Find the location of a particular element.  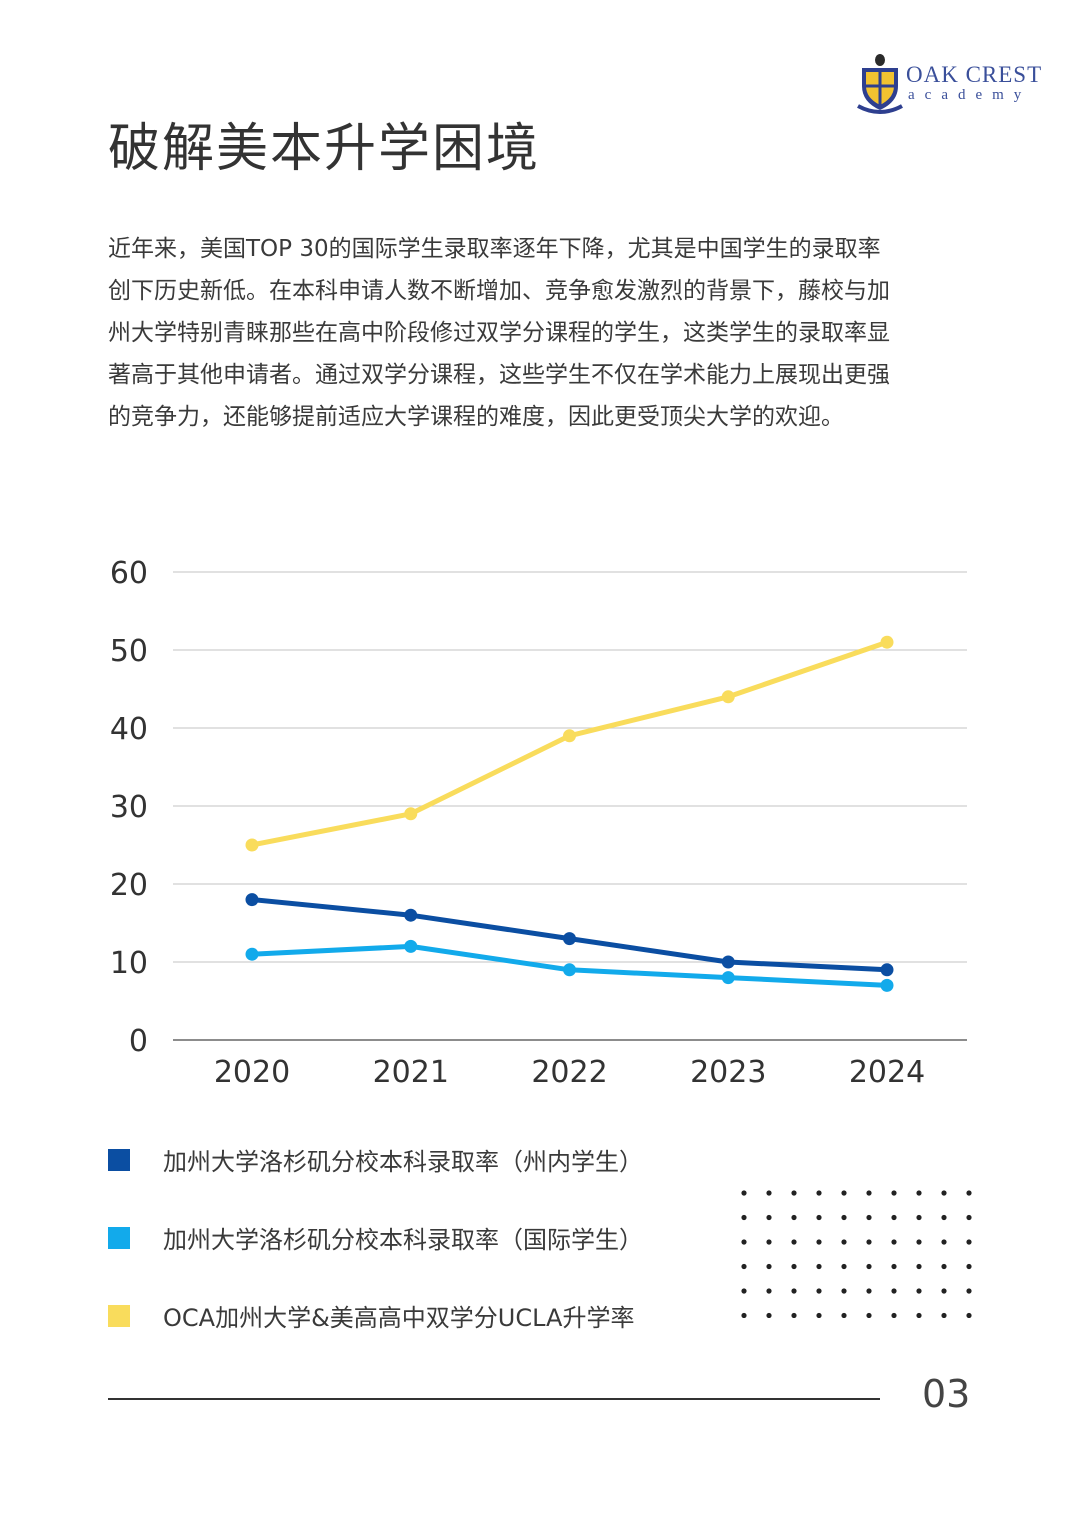

y-tick-label: 10 is located at coordinates (129, 963).